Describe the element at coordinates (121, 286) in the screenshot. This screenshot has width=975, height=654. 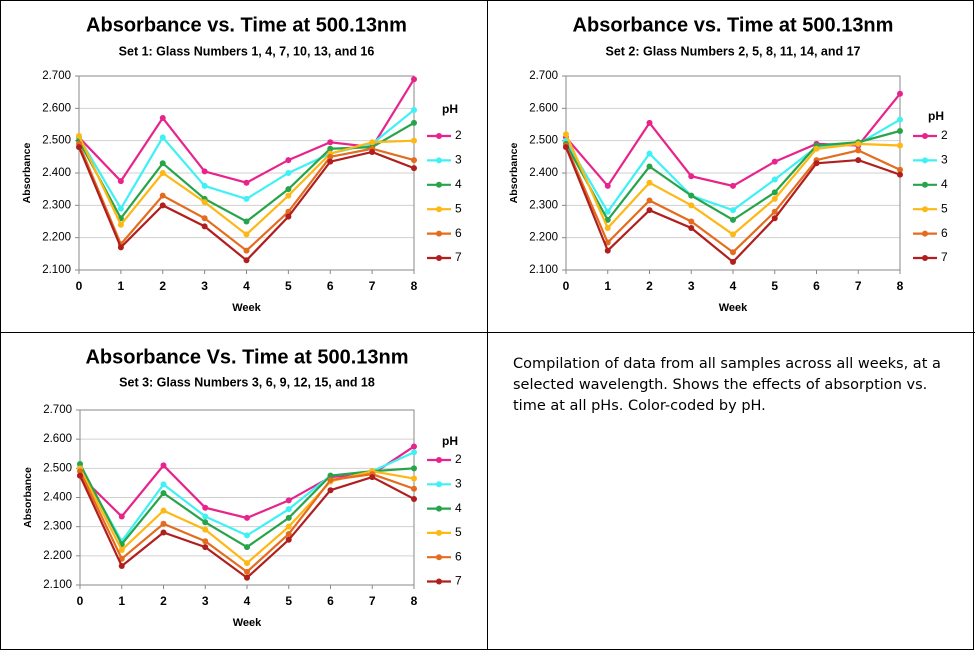
I see `x-tick-label: 1` at that location.